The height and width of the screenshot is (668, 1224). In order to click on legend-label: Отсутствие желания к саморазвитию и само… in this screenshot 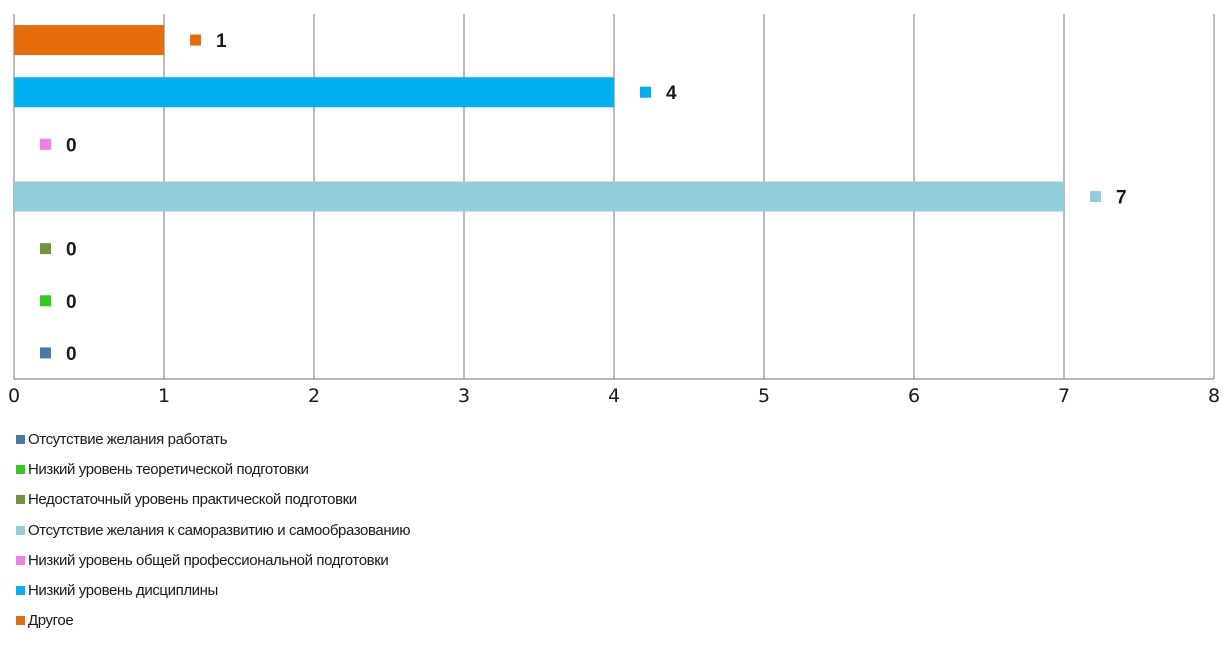, I will do `click(219, 530)`.